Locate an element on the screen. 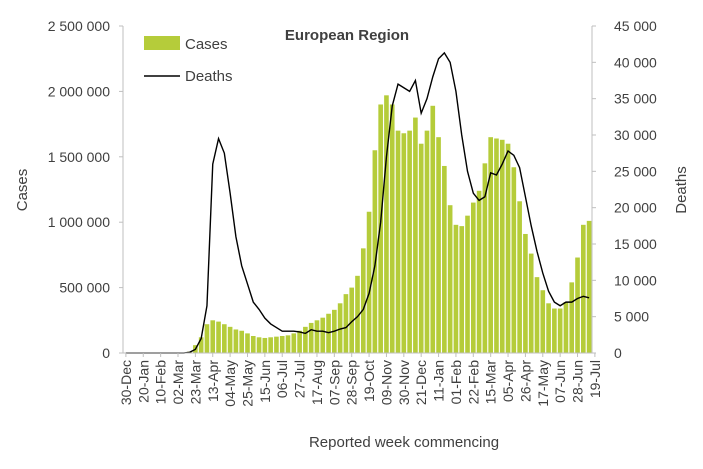  right-tick-label: 35 000 is located at coordinates (635, 99).